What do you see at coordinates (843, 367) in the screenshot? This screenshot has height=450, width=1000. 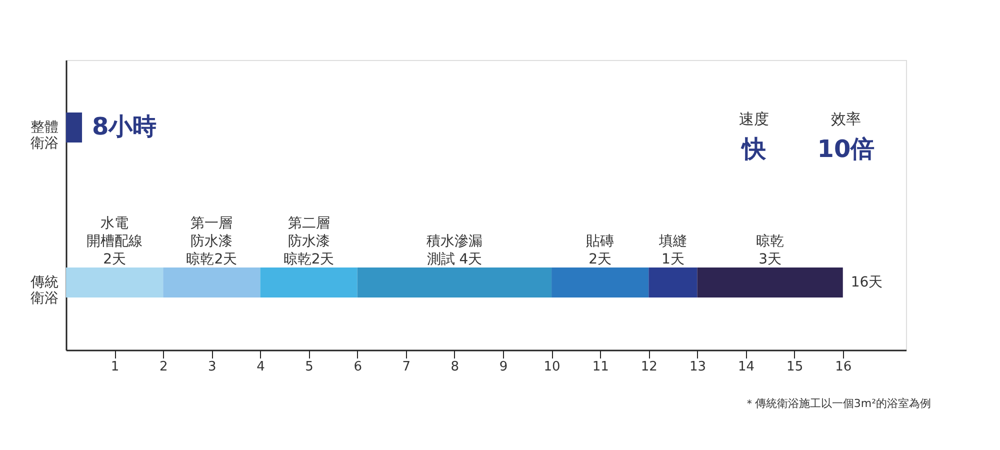 I see `x-tick-label: 16` at bounding box center [843, 367].